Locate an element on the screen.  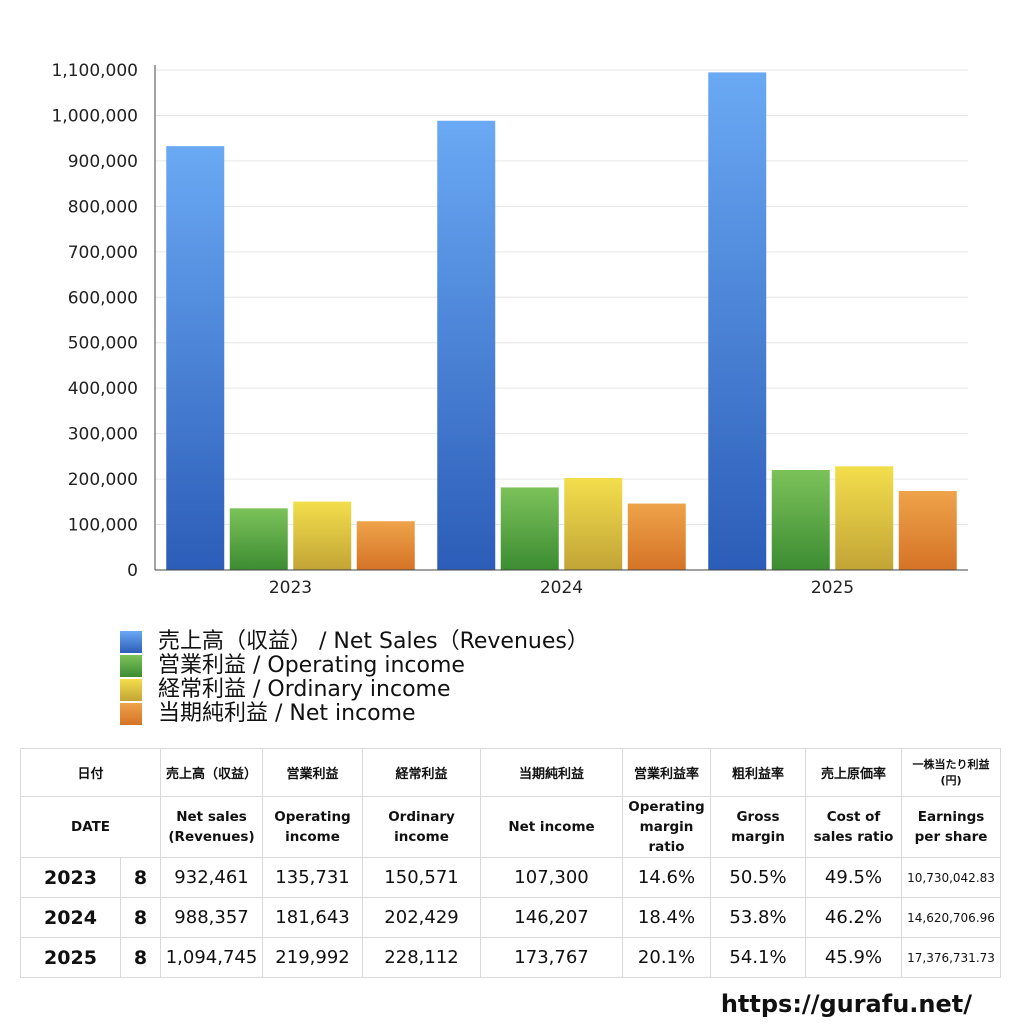
net-income-cell: 107,300 is located at coordinates (552, 877).